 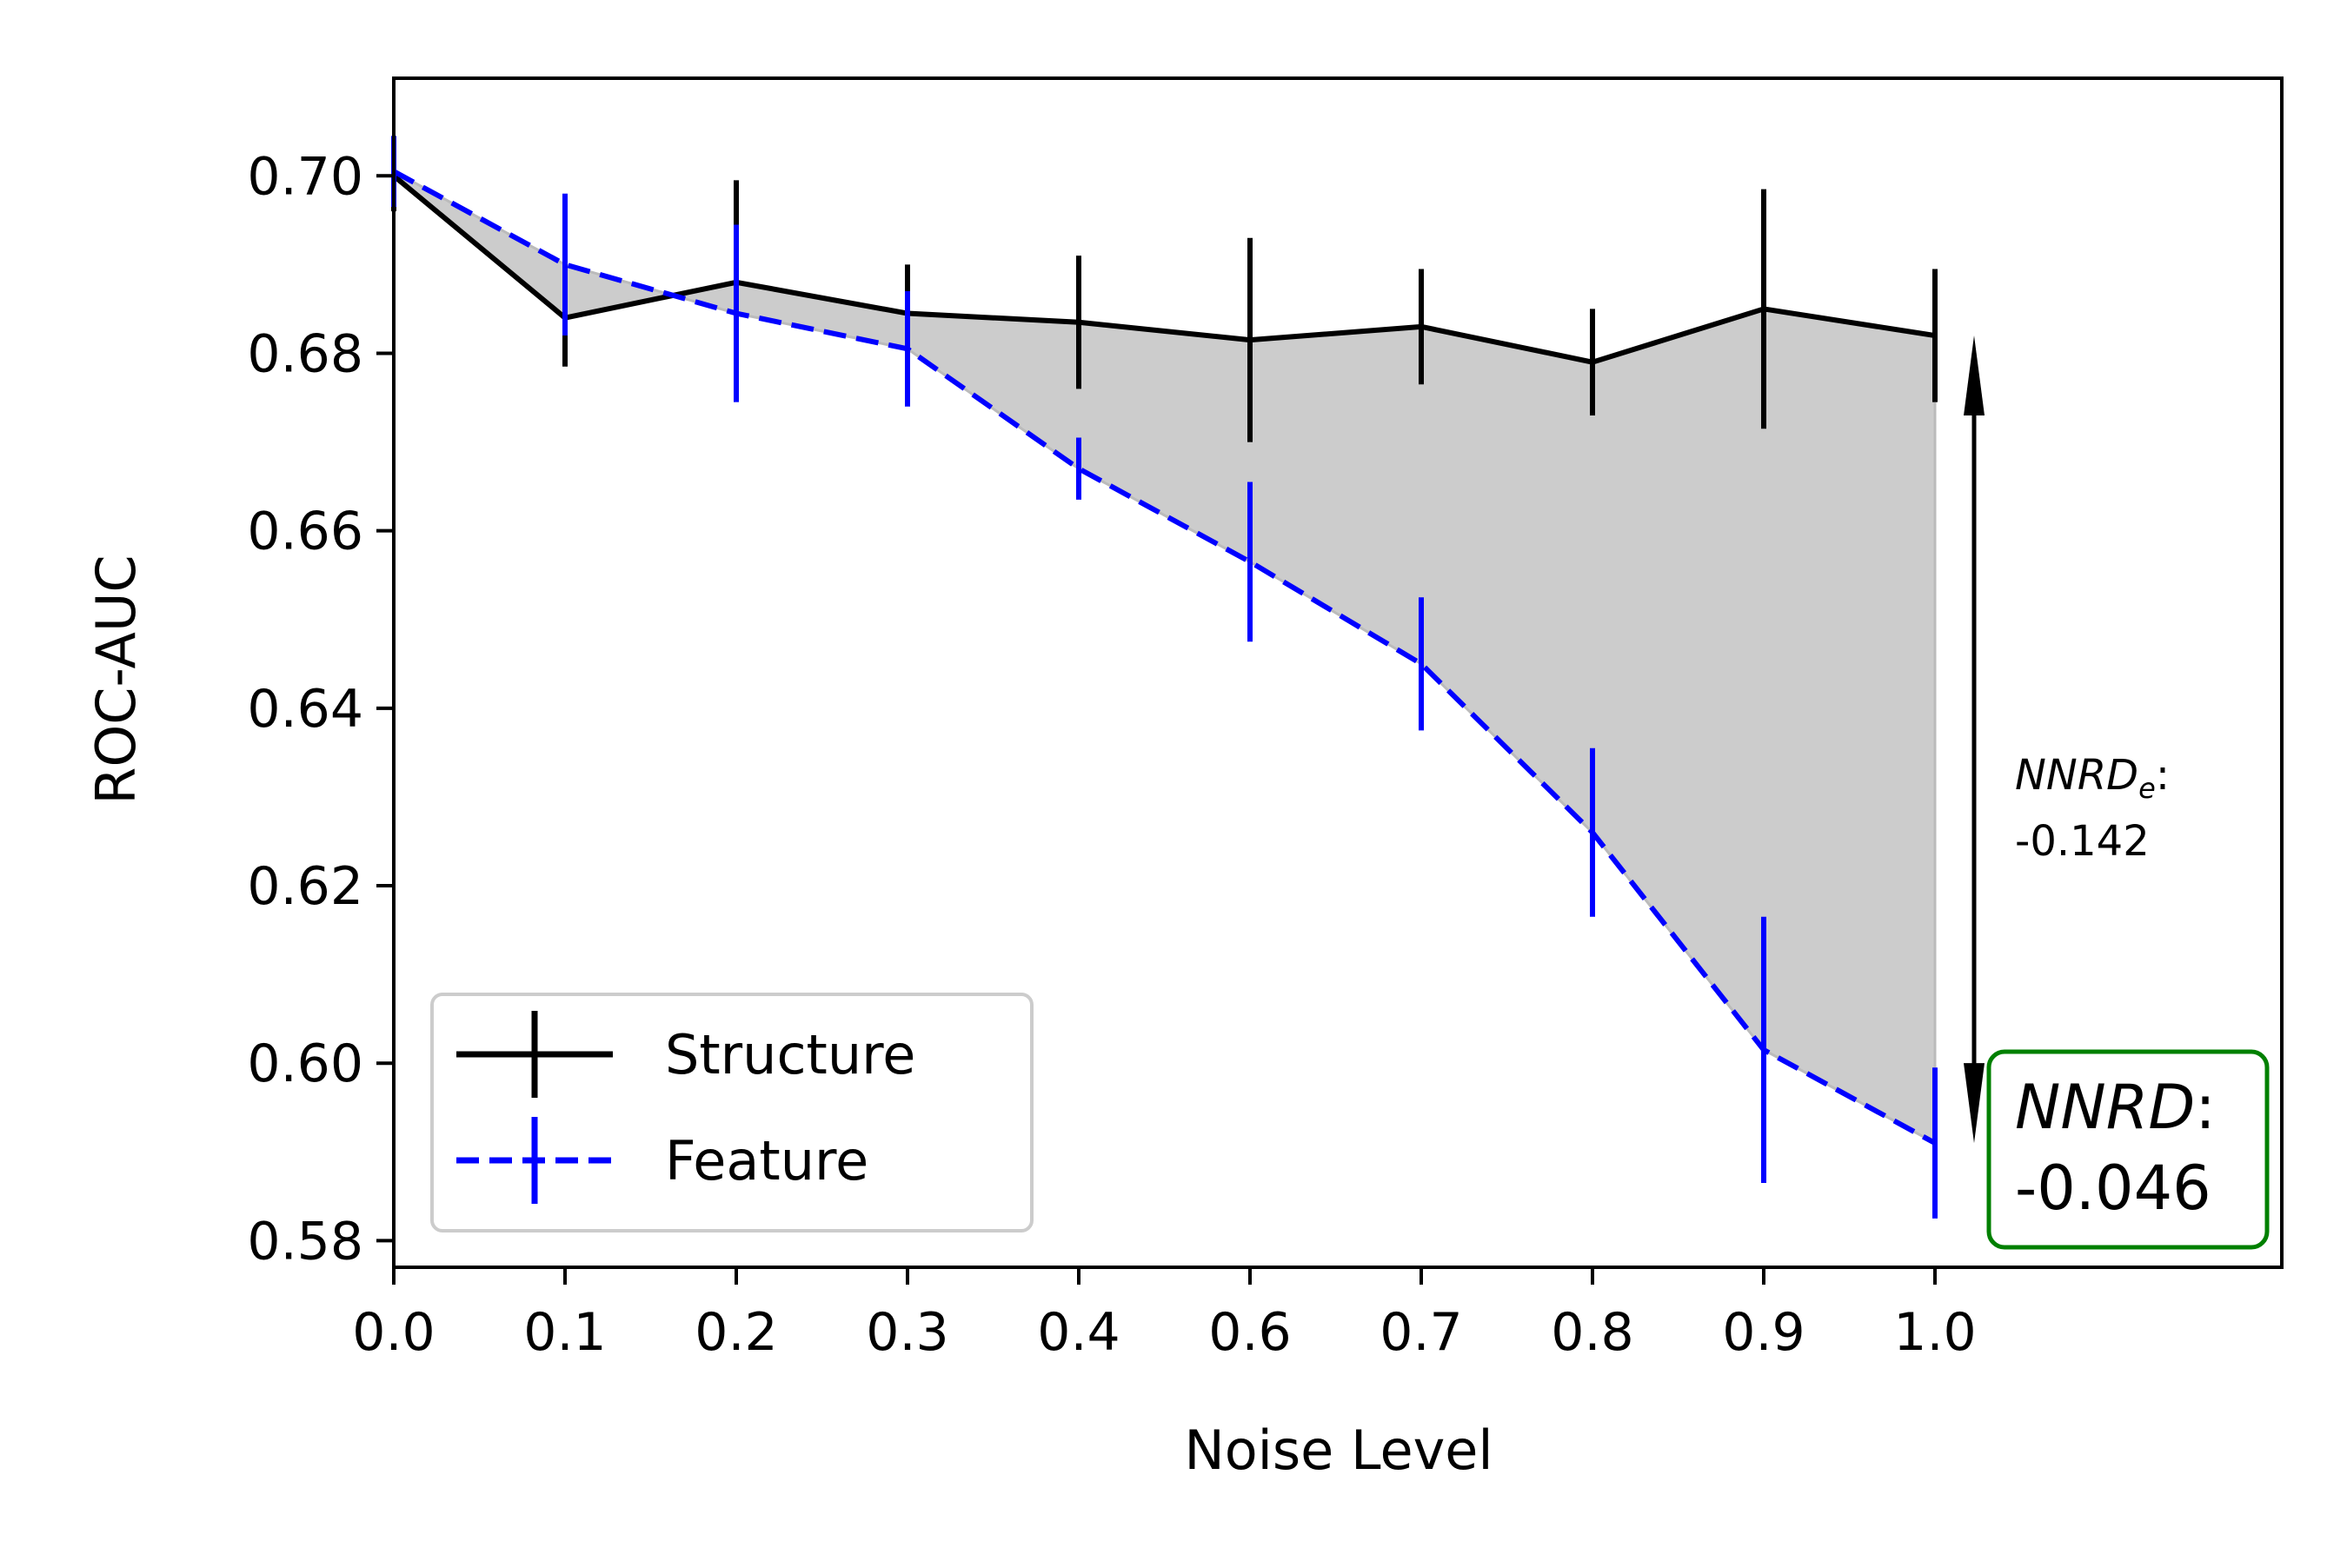 I want to click on y-axis-ticks: 0.58 0.60 0.62 0.64 0.66 0.68 0.70, so click(x=320, y=709).